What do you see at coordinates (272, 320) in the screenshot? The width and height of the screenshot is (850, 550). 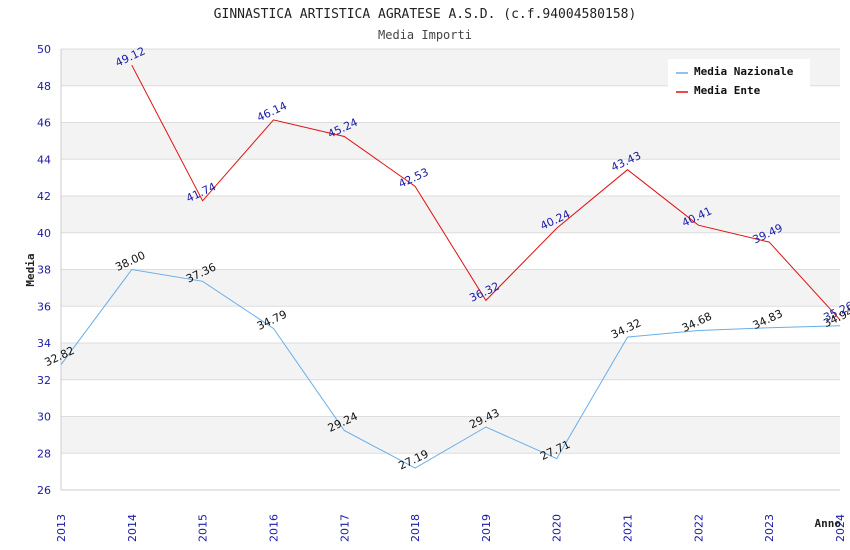 I see `data-label: 34.79` at bounding box center [272, 320].